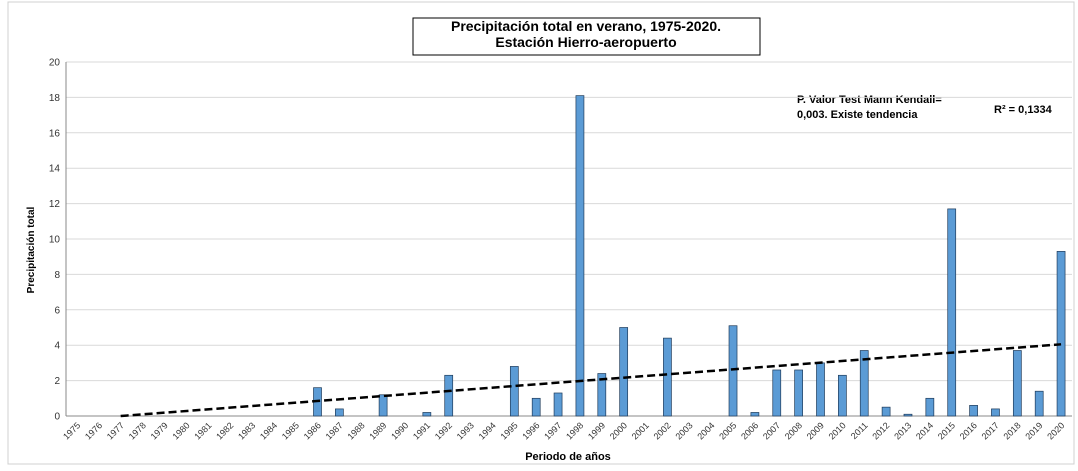  What do you see at coordinates (57, 346) in the screenshot?
I see `y-tick-label: 4` at bounding box center [57, 346].